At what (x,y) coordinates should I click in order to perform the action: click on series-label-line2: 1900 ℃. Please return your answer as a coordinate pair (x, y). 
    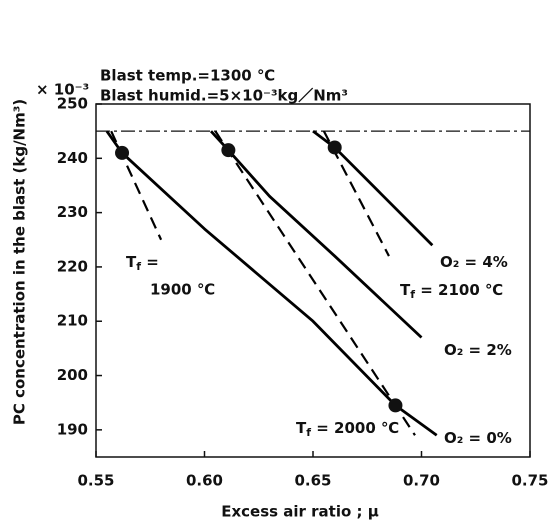
    Looking at the image, I should click on (182, 290).